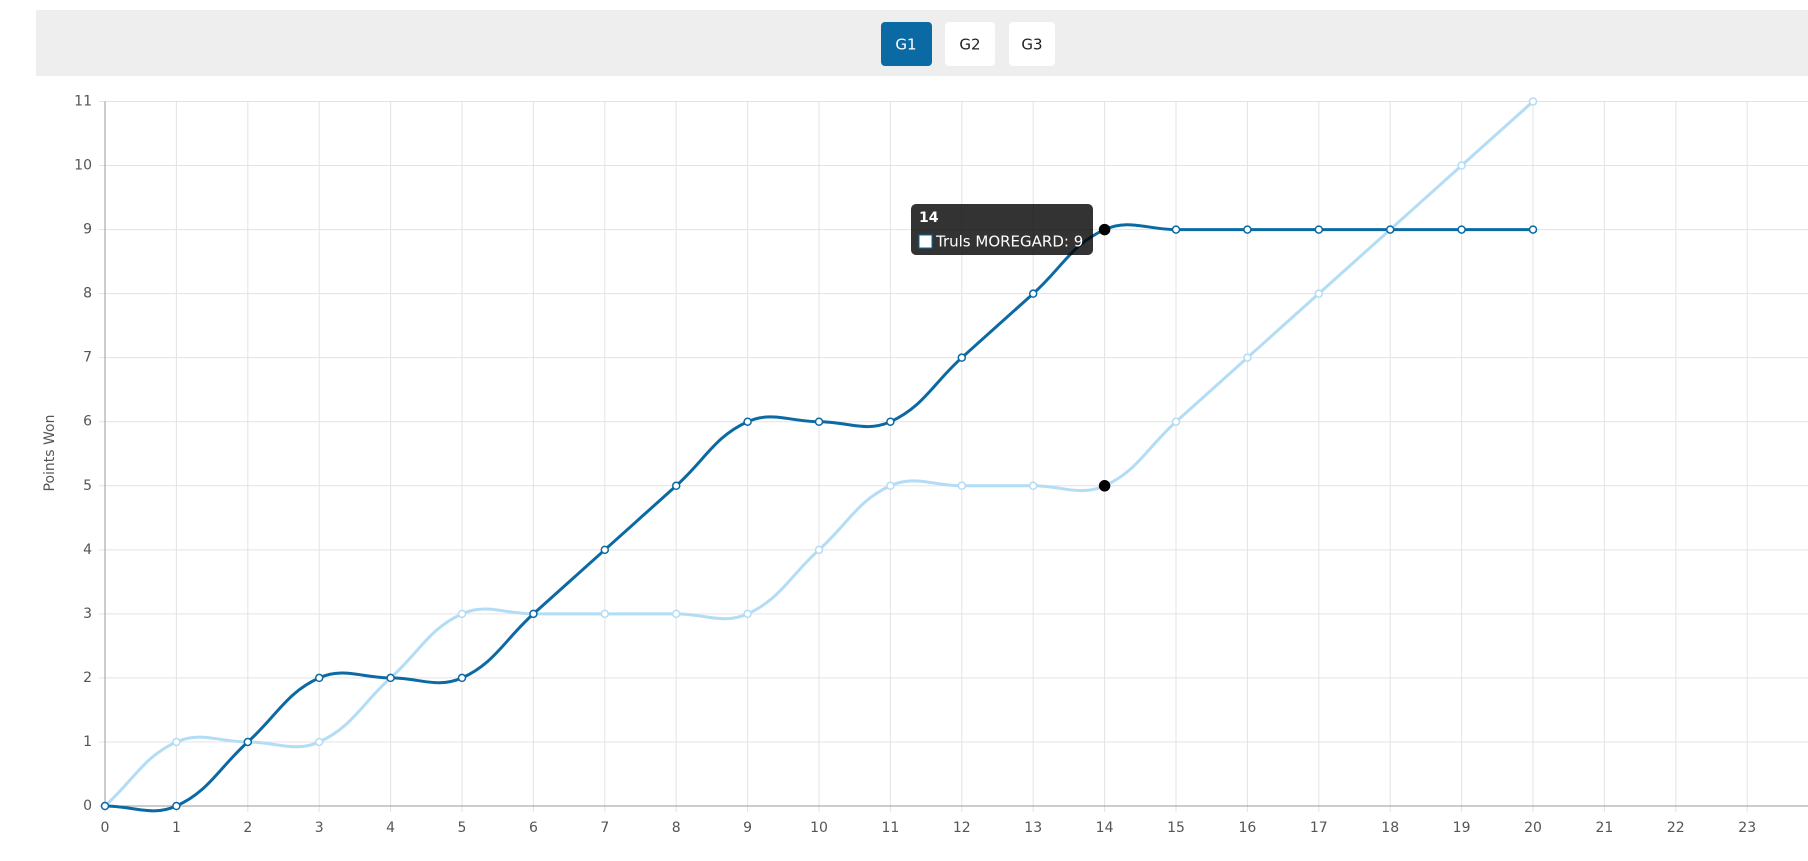 The image size is (1808, 861). What do you see at coordinates (1247, 828) in the screenshot?
I see `x-tick-label: 16` at bounding box center [1247, 828].